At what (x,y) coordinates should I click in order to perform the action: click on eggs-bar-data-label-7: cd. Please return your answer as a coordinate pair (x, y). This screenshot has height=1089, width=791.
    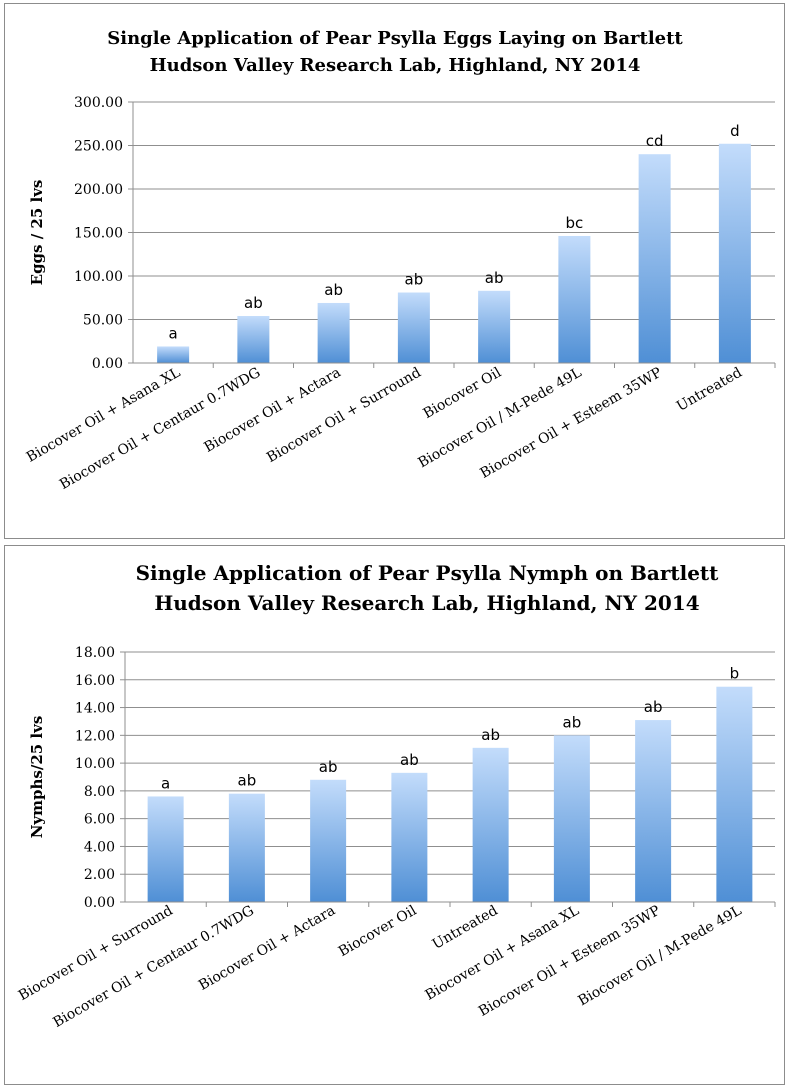
    Looking at the image, I should click on (655, 141).